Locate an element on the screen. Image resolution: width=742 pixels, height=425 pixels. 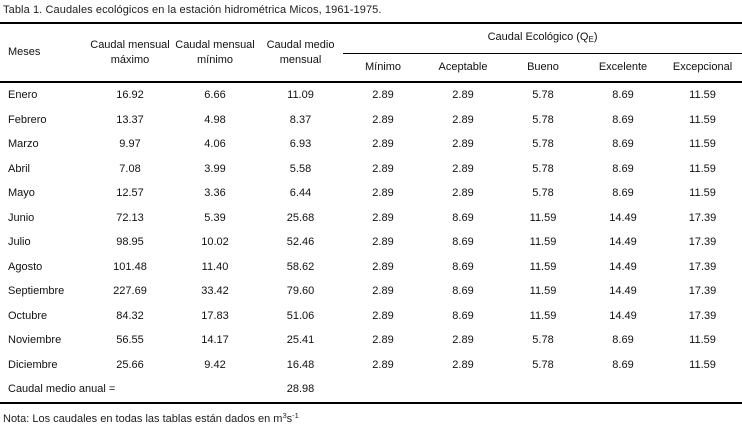
value-cell: 7.08 is located at coordinates (130, 168).